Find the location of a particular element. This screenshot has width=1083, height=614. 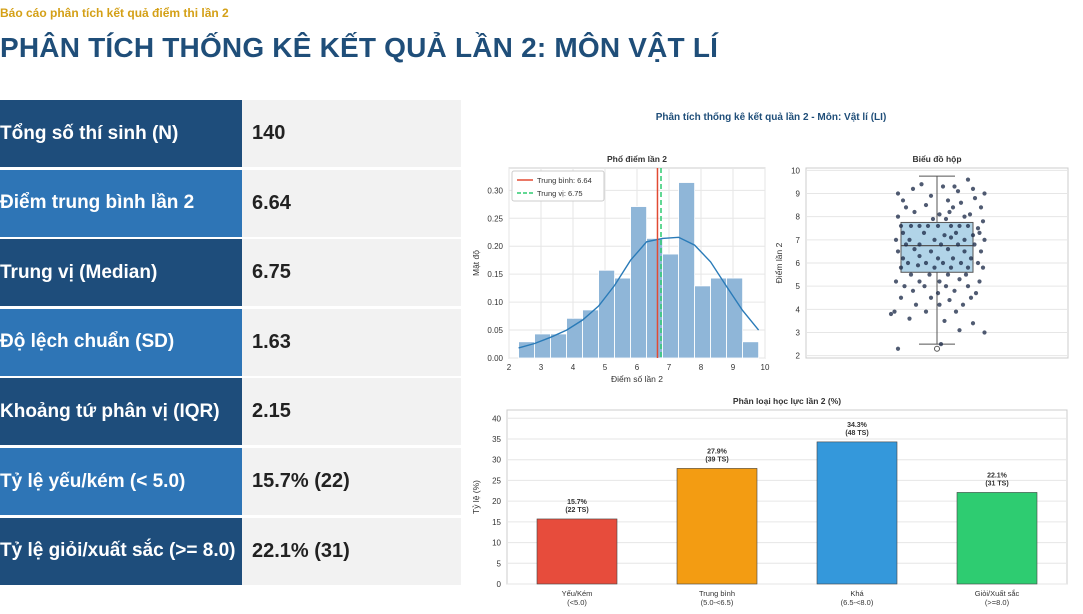

grade-category-range-label: (6.5-<8.0) is located at coordinates (857, 602).